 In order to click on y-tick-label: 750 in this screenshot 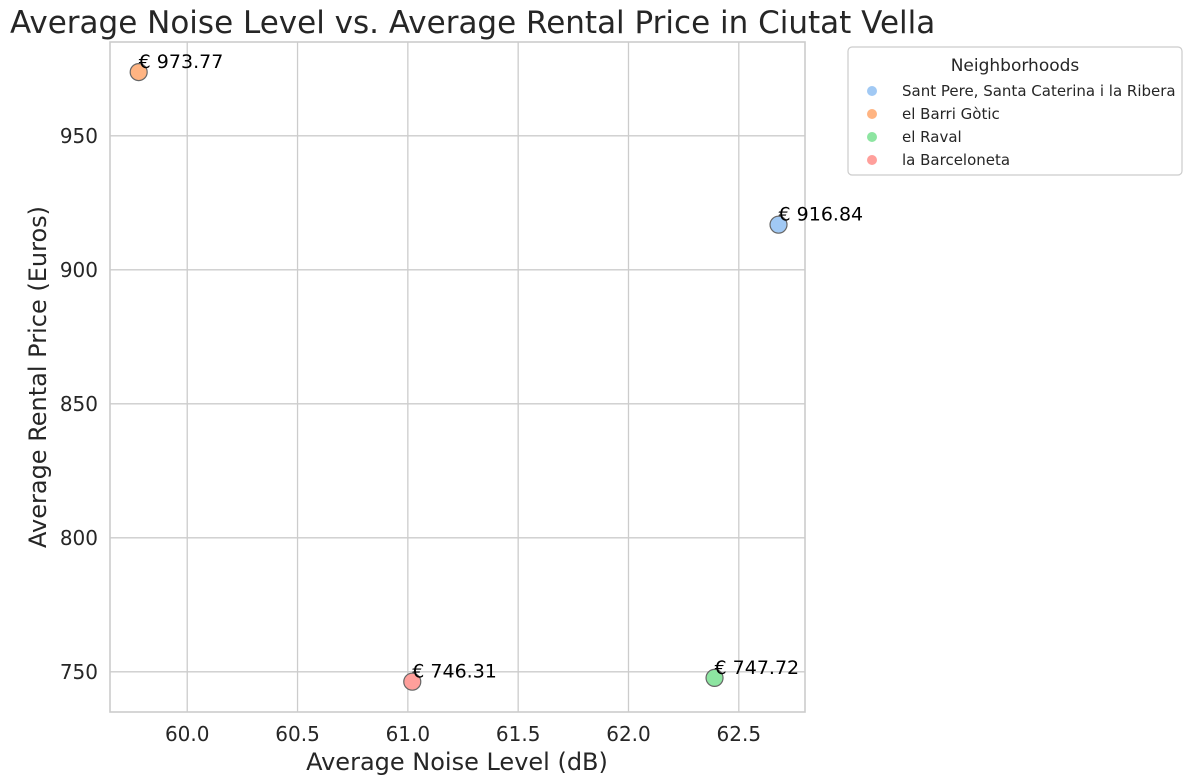, I will do `click(79, 672)`.